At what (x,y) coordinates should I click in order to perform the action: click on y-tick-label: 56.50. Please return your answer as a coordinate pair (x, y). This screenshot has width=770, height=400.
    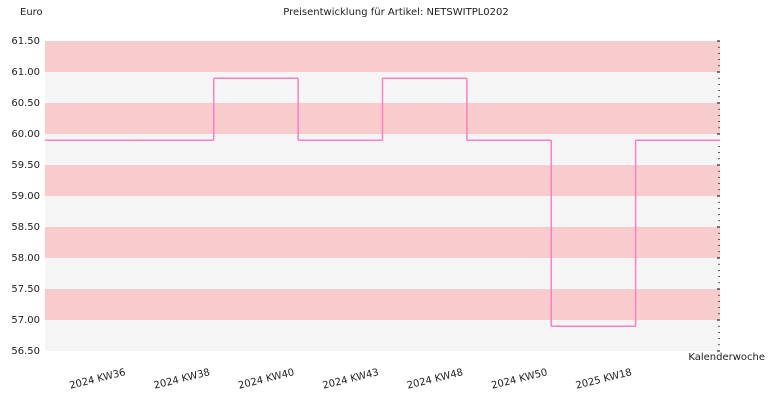
    Looking at the image, I should click on (25, 351).